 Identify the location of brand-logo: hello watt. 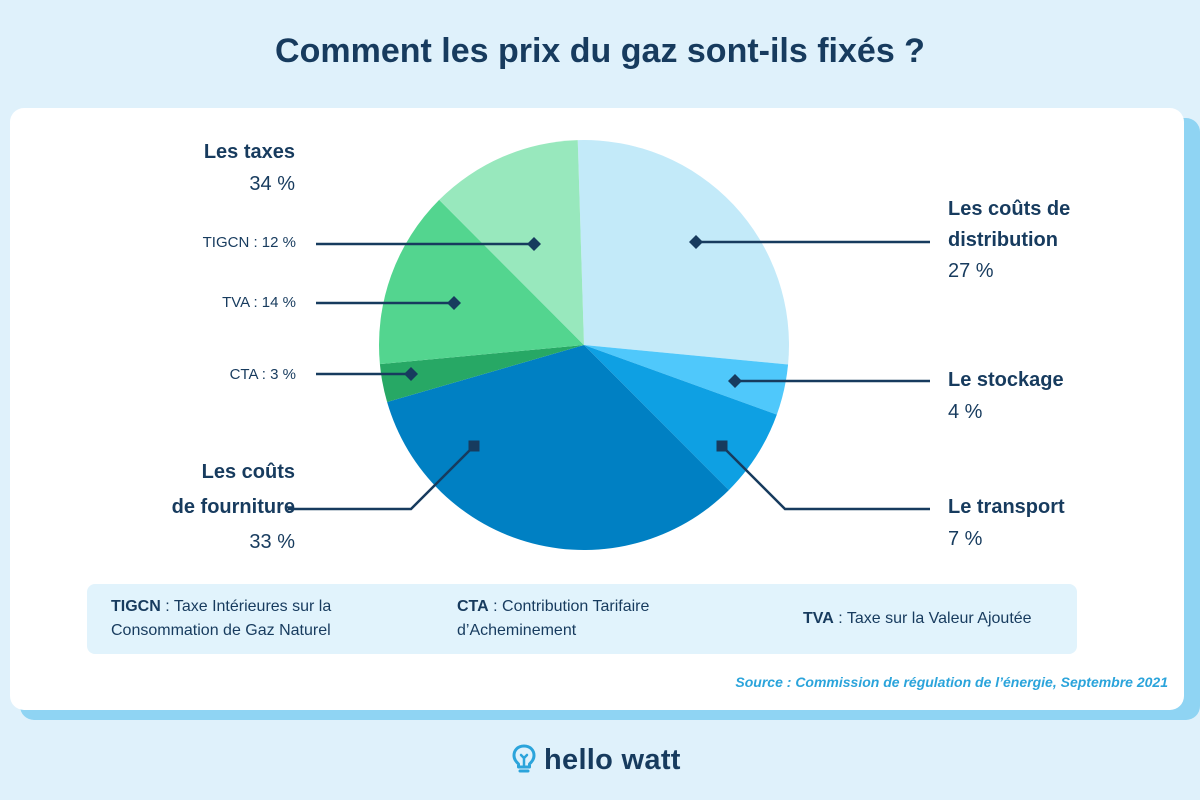
(596, 760).